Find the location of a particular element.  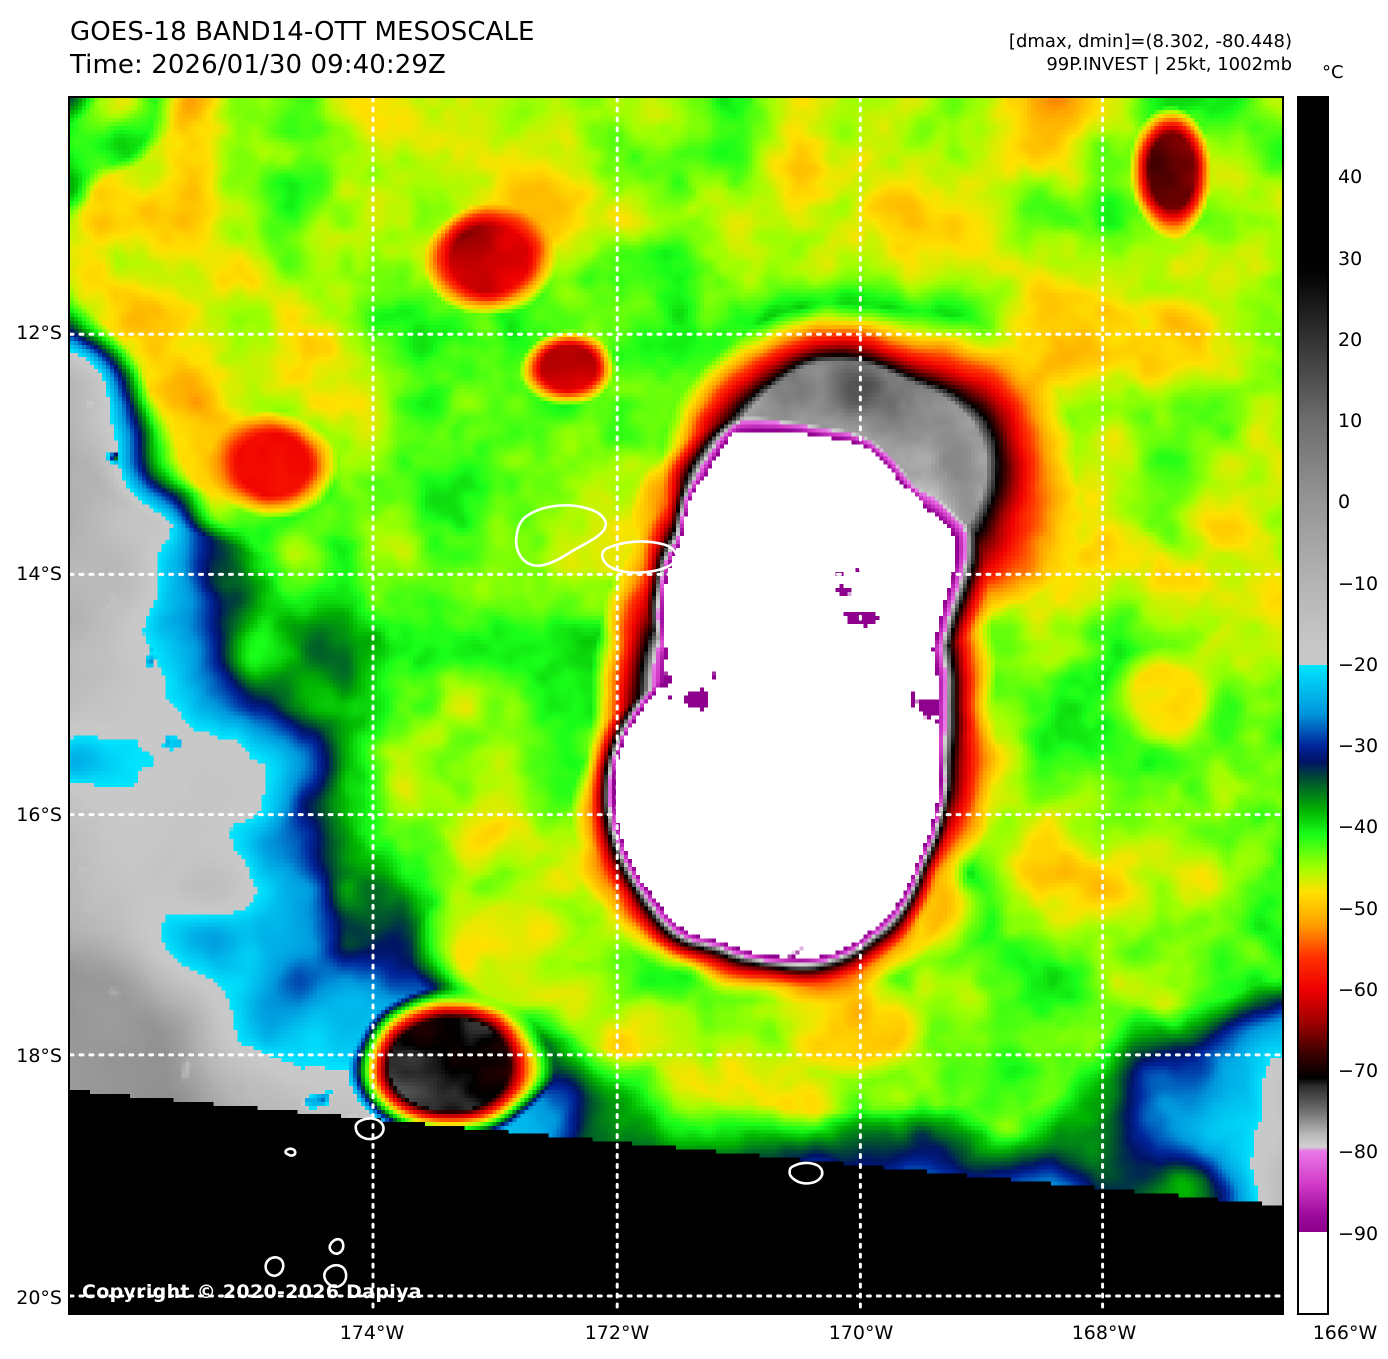

timestamp-label: Time: 2026/01/30 09:40:29Z is located at coordinates (258, 65).